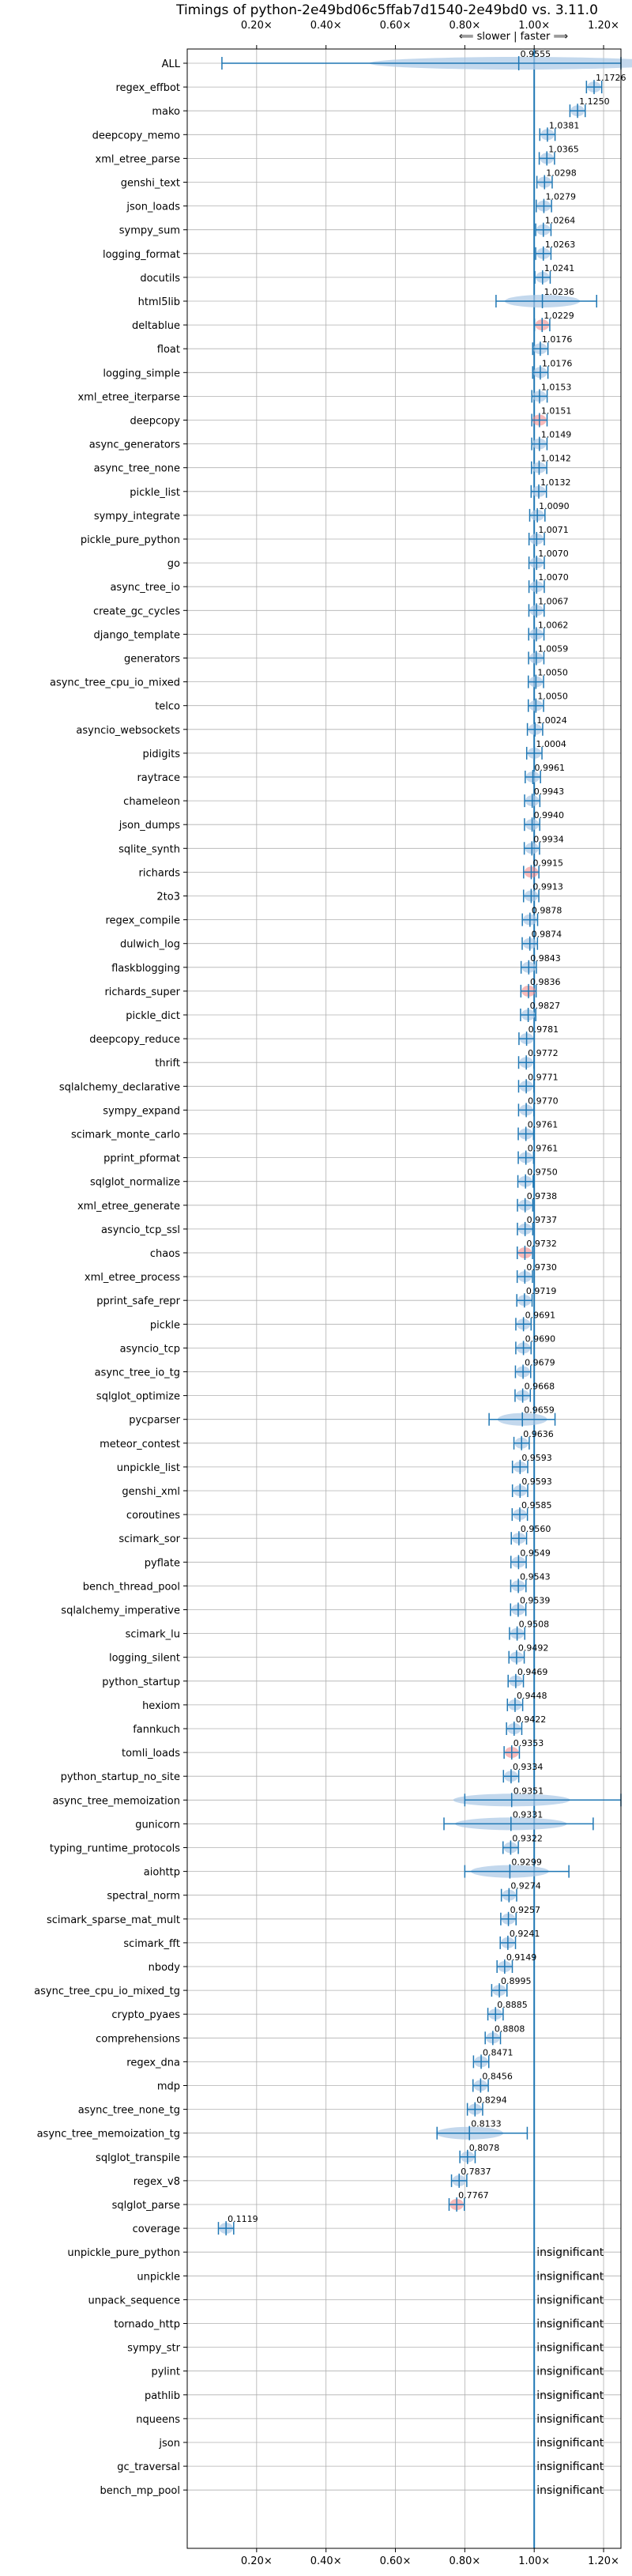 The height and width of the screenshot is (2576, 632). Describe the element at coordinates (540, 1363) in the screenshot. I see `value-label: 0.9679` at that location.